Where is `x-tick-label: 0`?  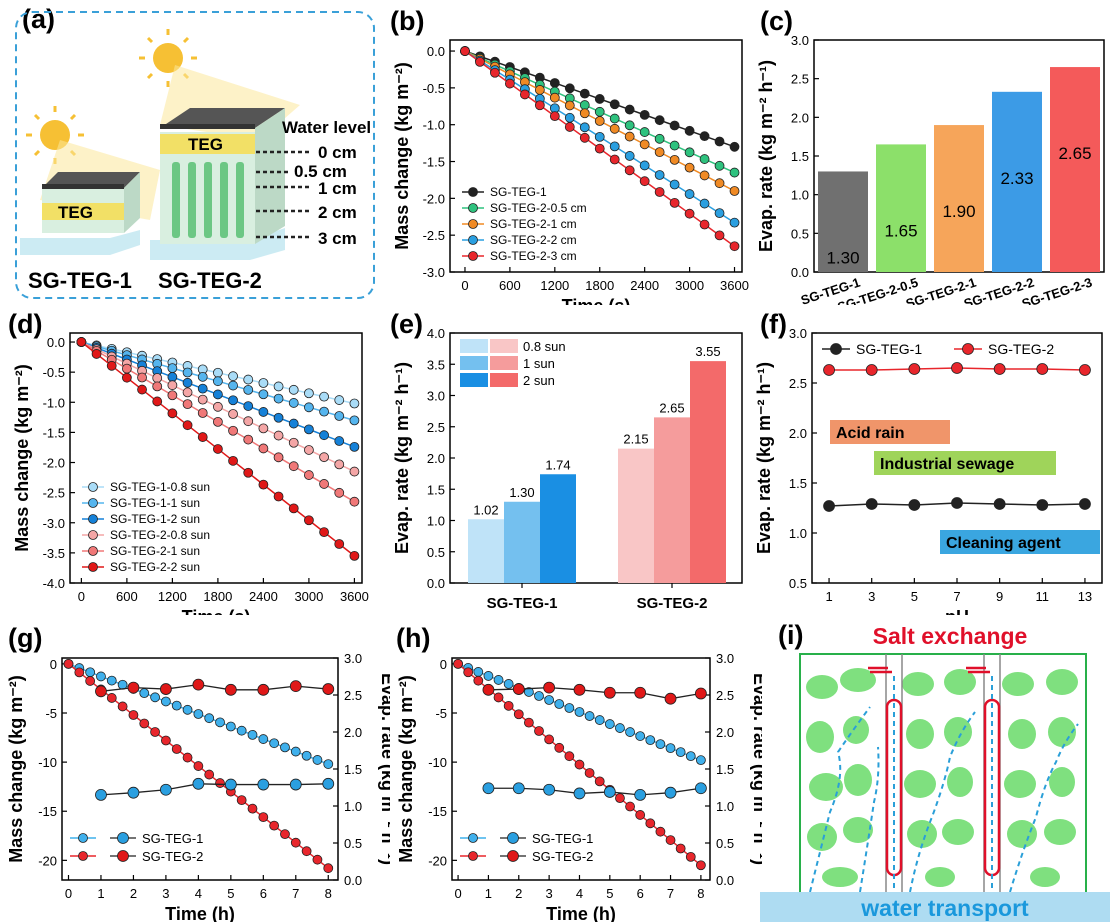 x-tick-label: 0 is located at coordinates (464, 285).